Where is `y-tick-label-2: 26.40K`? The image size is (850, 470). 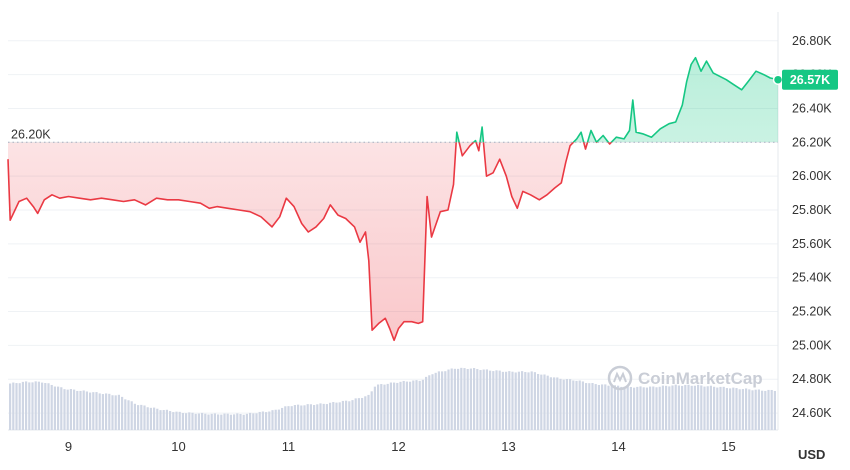
y-tick-label-2: 26.40K is located at coordinates (812, 108).